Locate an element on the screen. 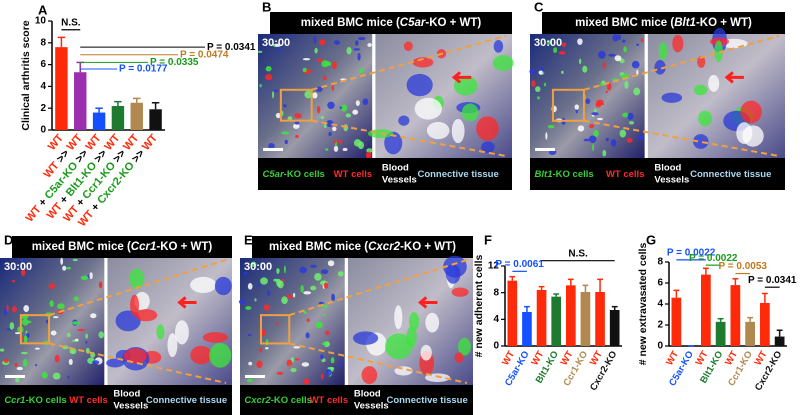  legend-label: Vessels is located at coordinates (671, 180).